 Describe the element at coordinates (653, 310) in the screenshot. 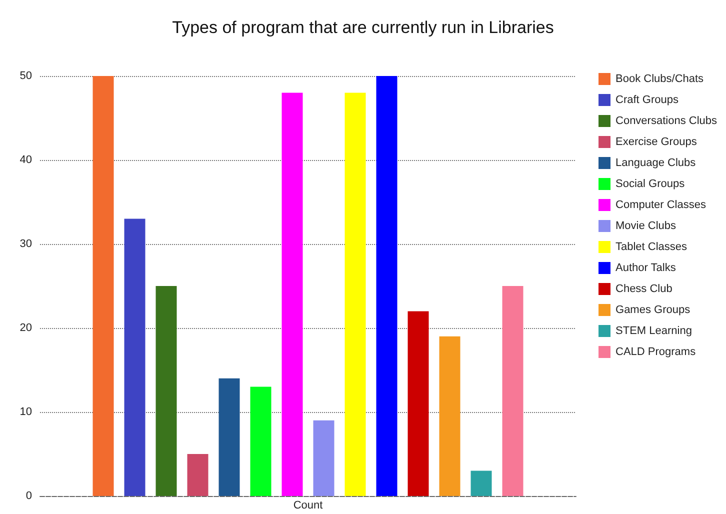

I see `legend-label: Games Groups` at that location.